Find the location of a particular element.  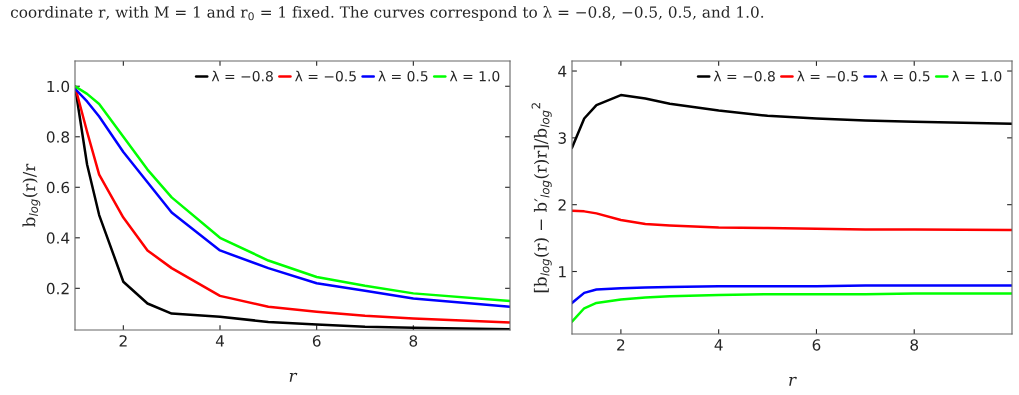

y-tick-label: 3 is located at coordinates (562, 138).